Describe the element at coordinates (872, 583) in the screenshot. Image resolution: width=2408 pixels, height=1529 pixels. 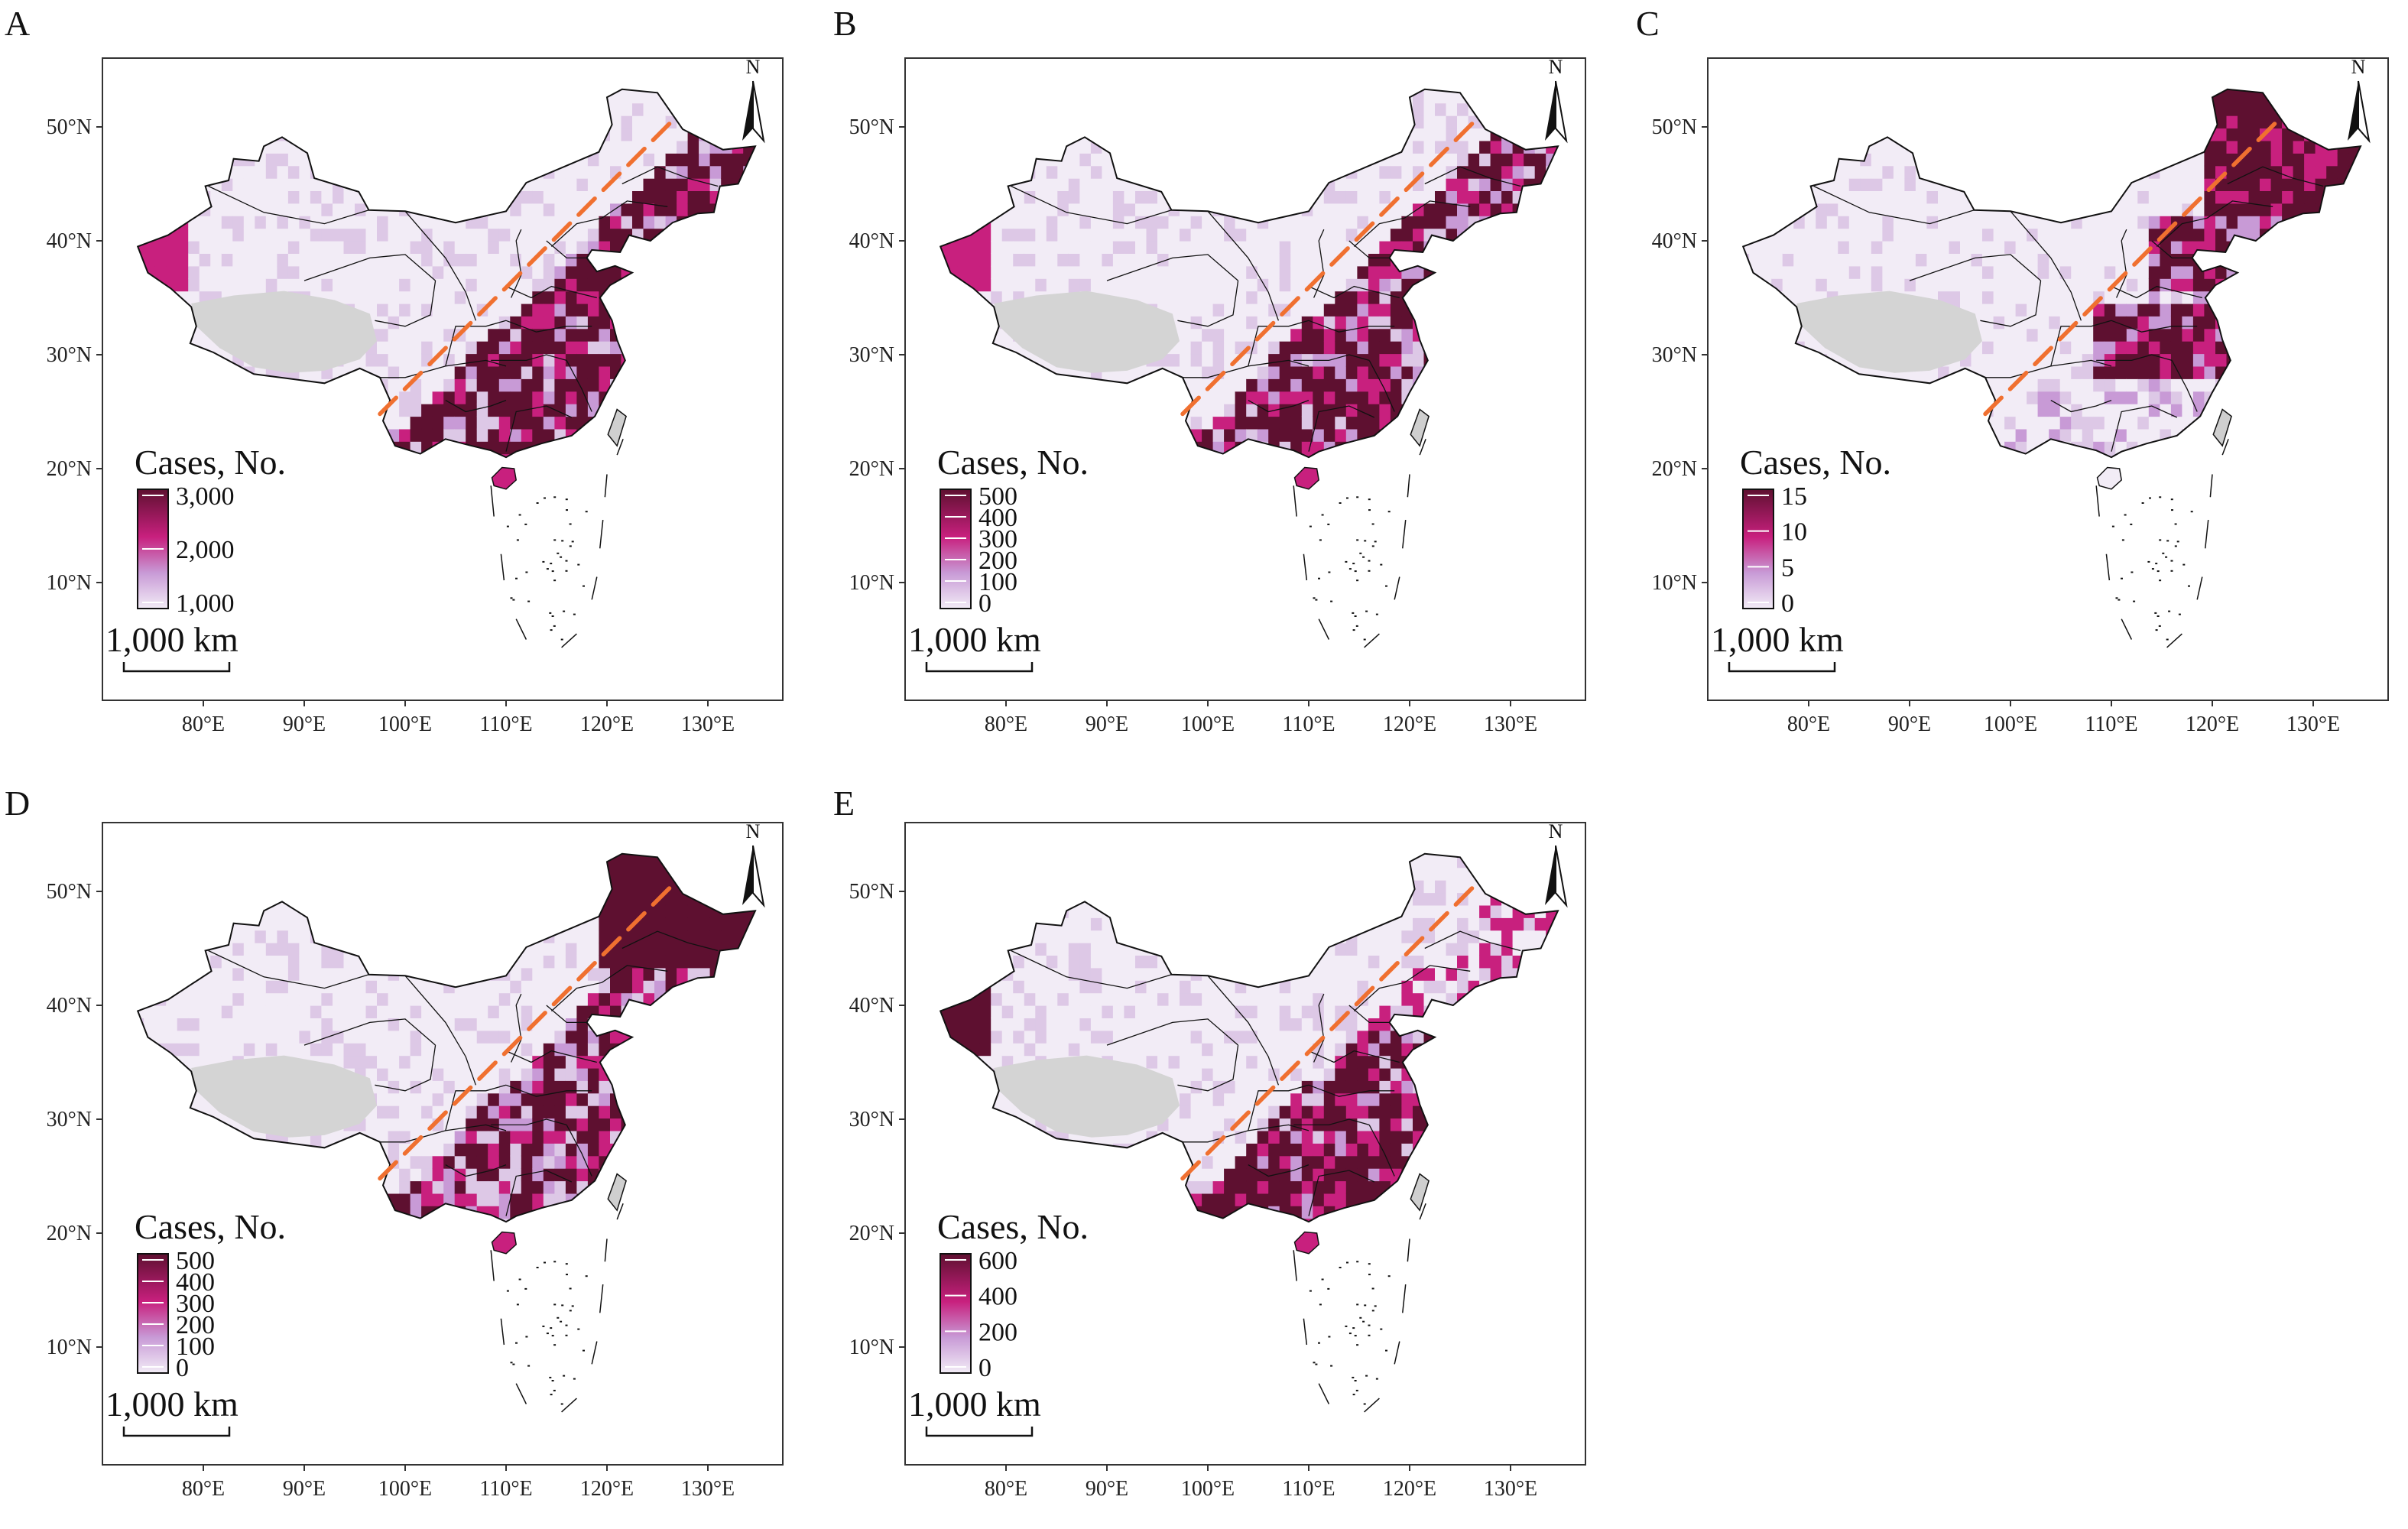
I see `y-tick-label: 10°N` at that location.